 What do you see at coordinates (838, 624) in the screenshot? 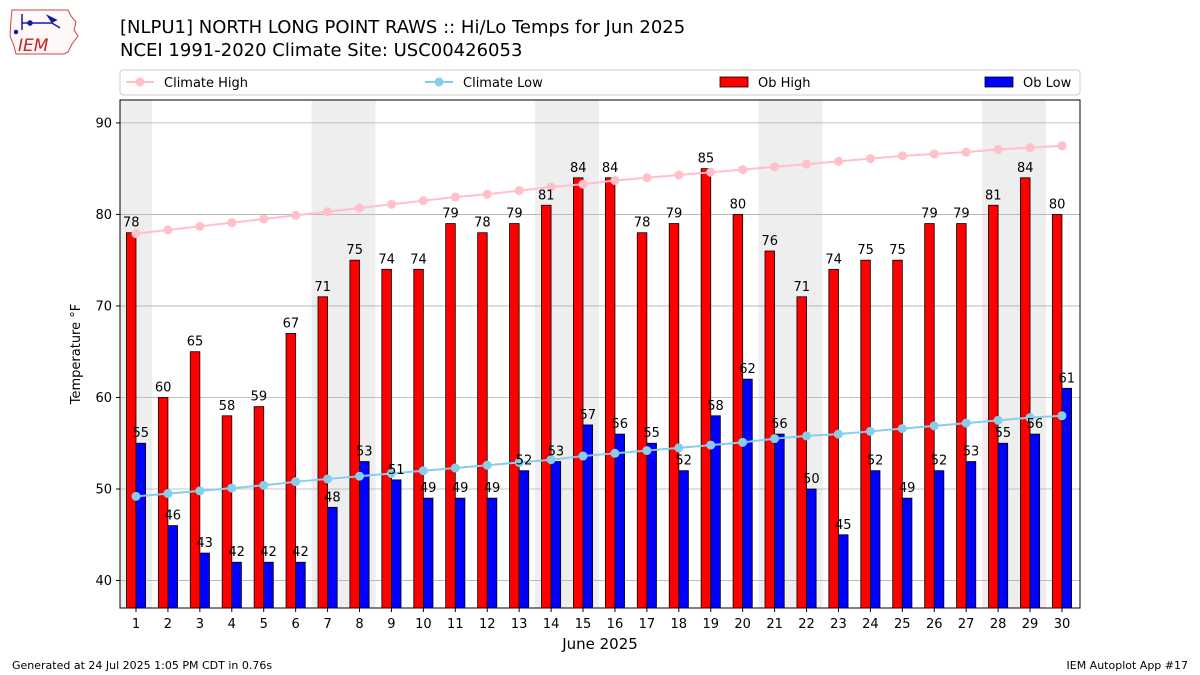
I see `x-tick-label: 23` at bounding box center [838, 624].